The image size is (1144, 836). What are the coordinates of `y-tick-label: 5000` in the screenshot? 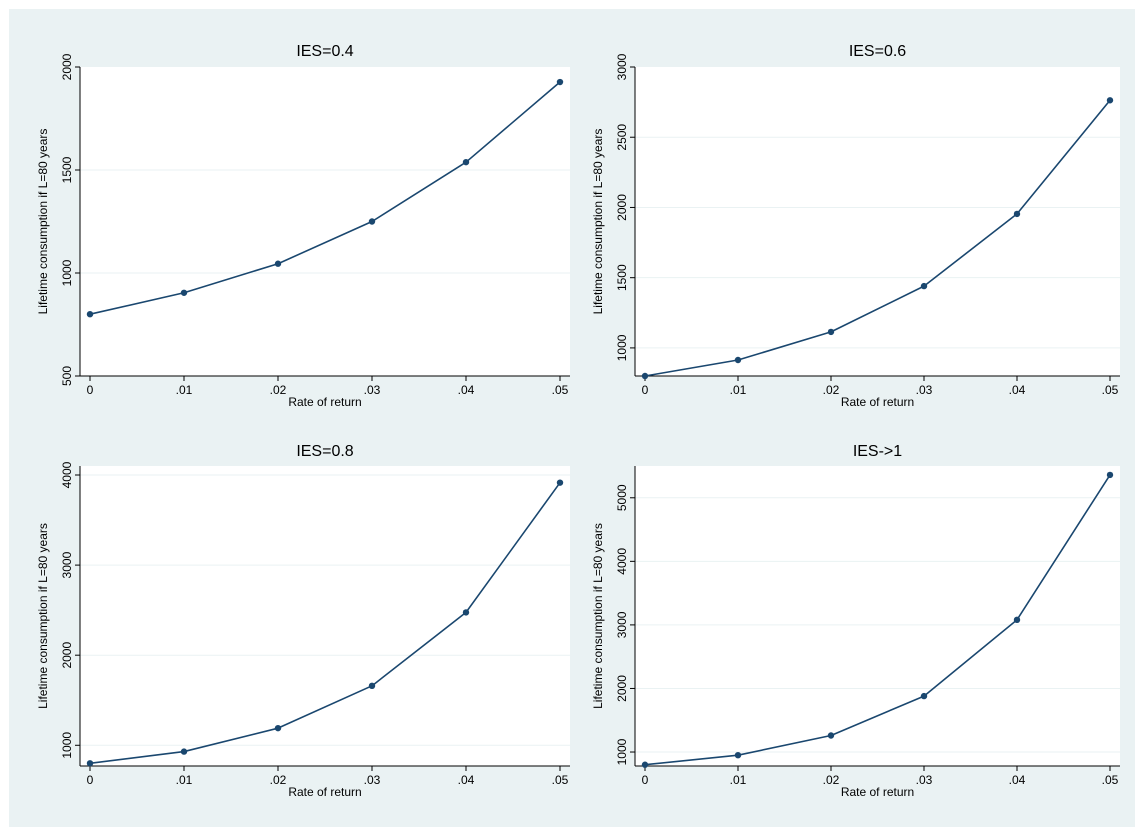 It's located at (622, 497).